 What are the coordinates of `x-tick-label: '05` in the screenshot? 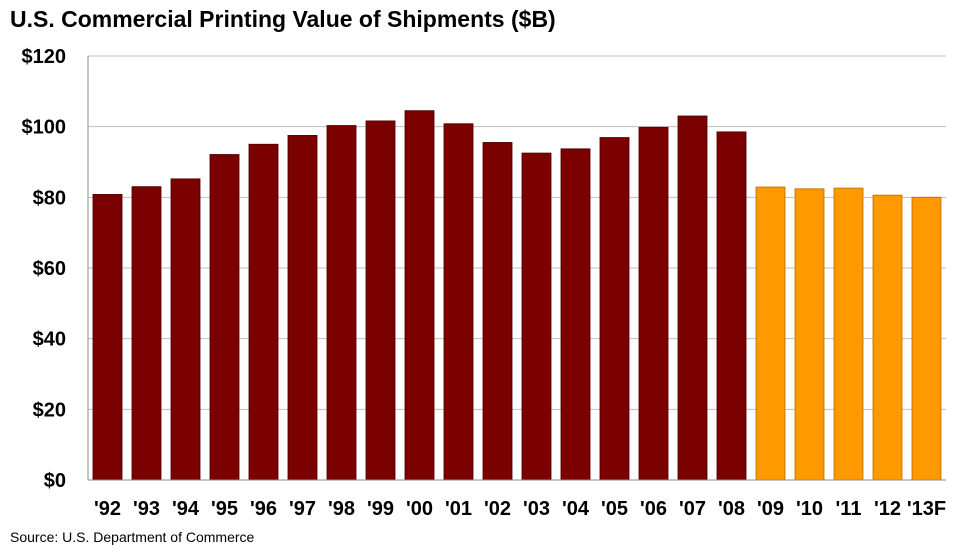 It's located at (614, 509).